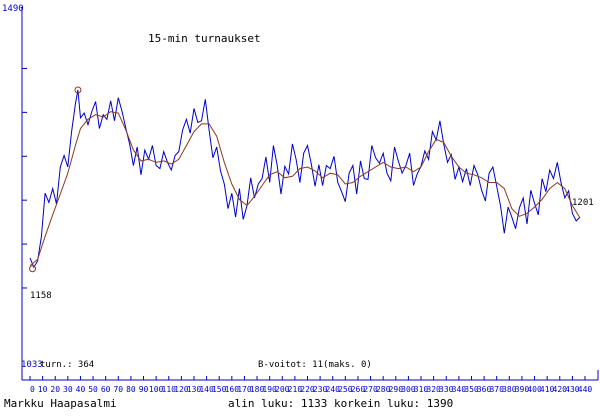 Image resolution: width=600 pixels, height=420 pixels. Describe the element at coordinates (446, 389) in the screenshot. I see `x-tick-label-330: 330` at that location.